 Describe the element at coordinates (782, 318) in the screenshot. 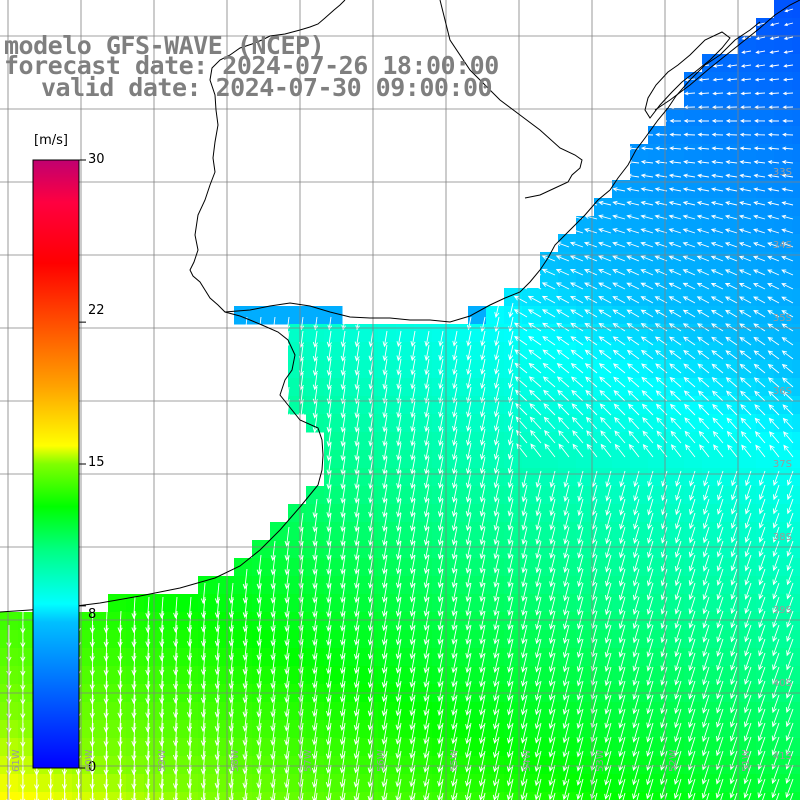

I see `lat-label: 35S` at that location.